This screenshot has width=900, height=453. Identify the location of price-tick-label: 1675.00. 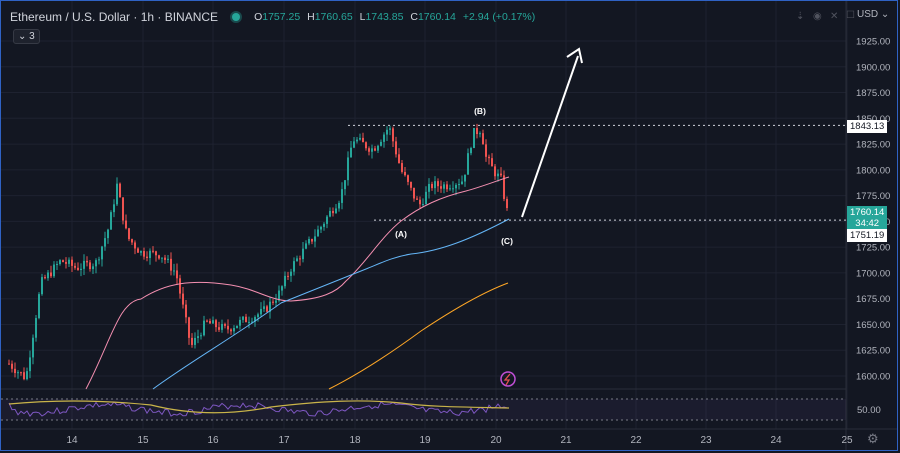
(873, 299).